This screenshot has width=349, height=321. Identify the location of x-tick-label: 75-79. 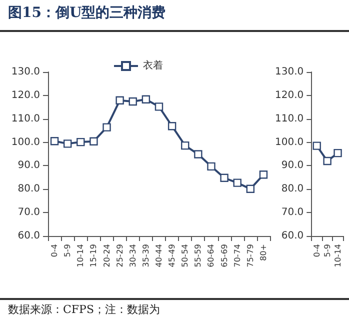
(250, 256).